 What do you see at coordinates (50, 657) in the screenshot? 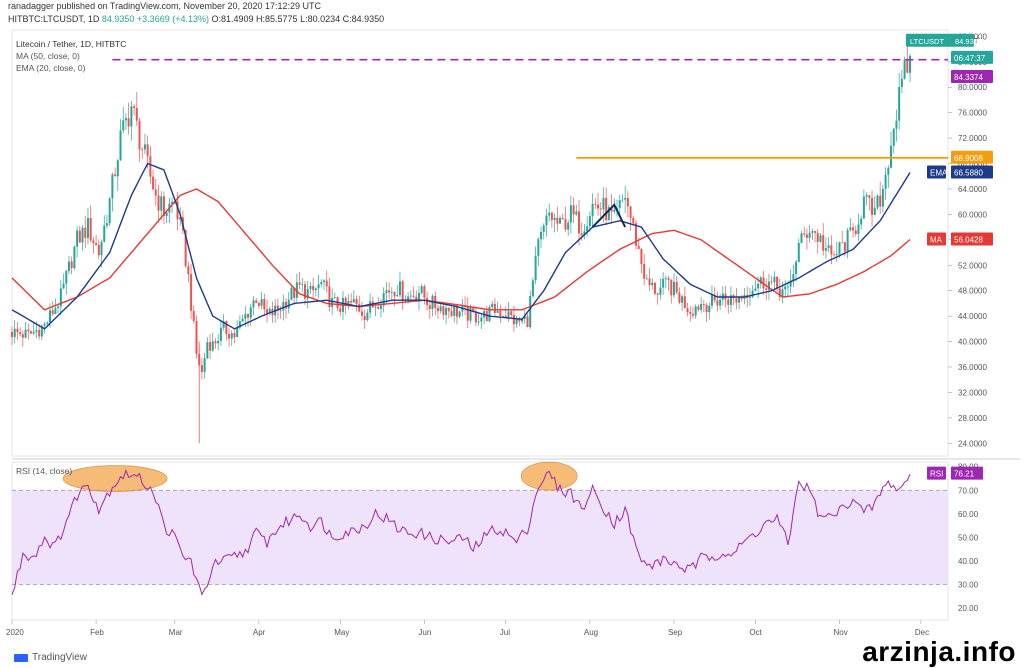
I see `tradingview-logo: TradingView` at bounding box center [50, 657].